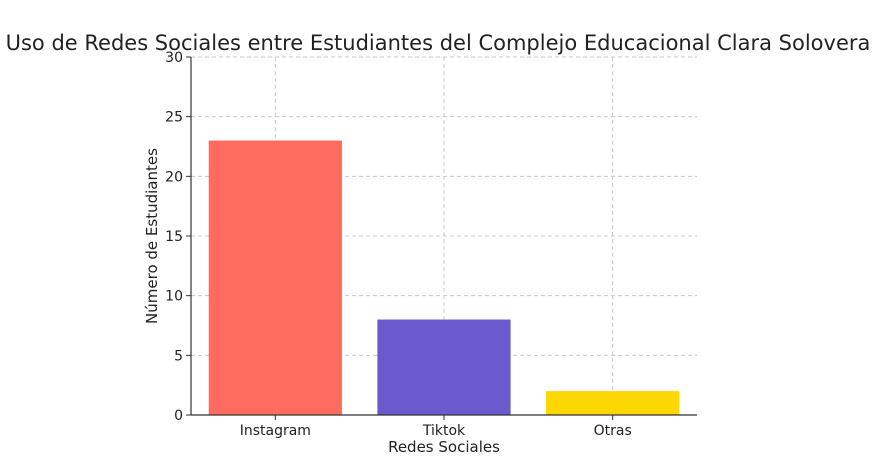 Image resolution: width=890 pixels, height=470 pixels. Describe the element at coordinates (613, 431) in the screenshot. I see `x-tick-label: Otras` at that location.